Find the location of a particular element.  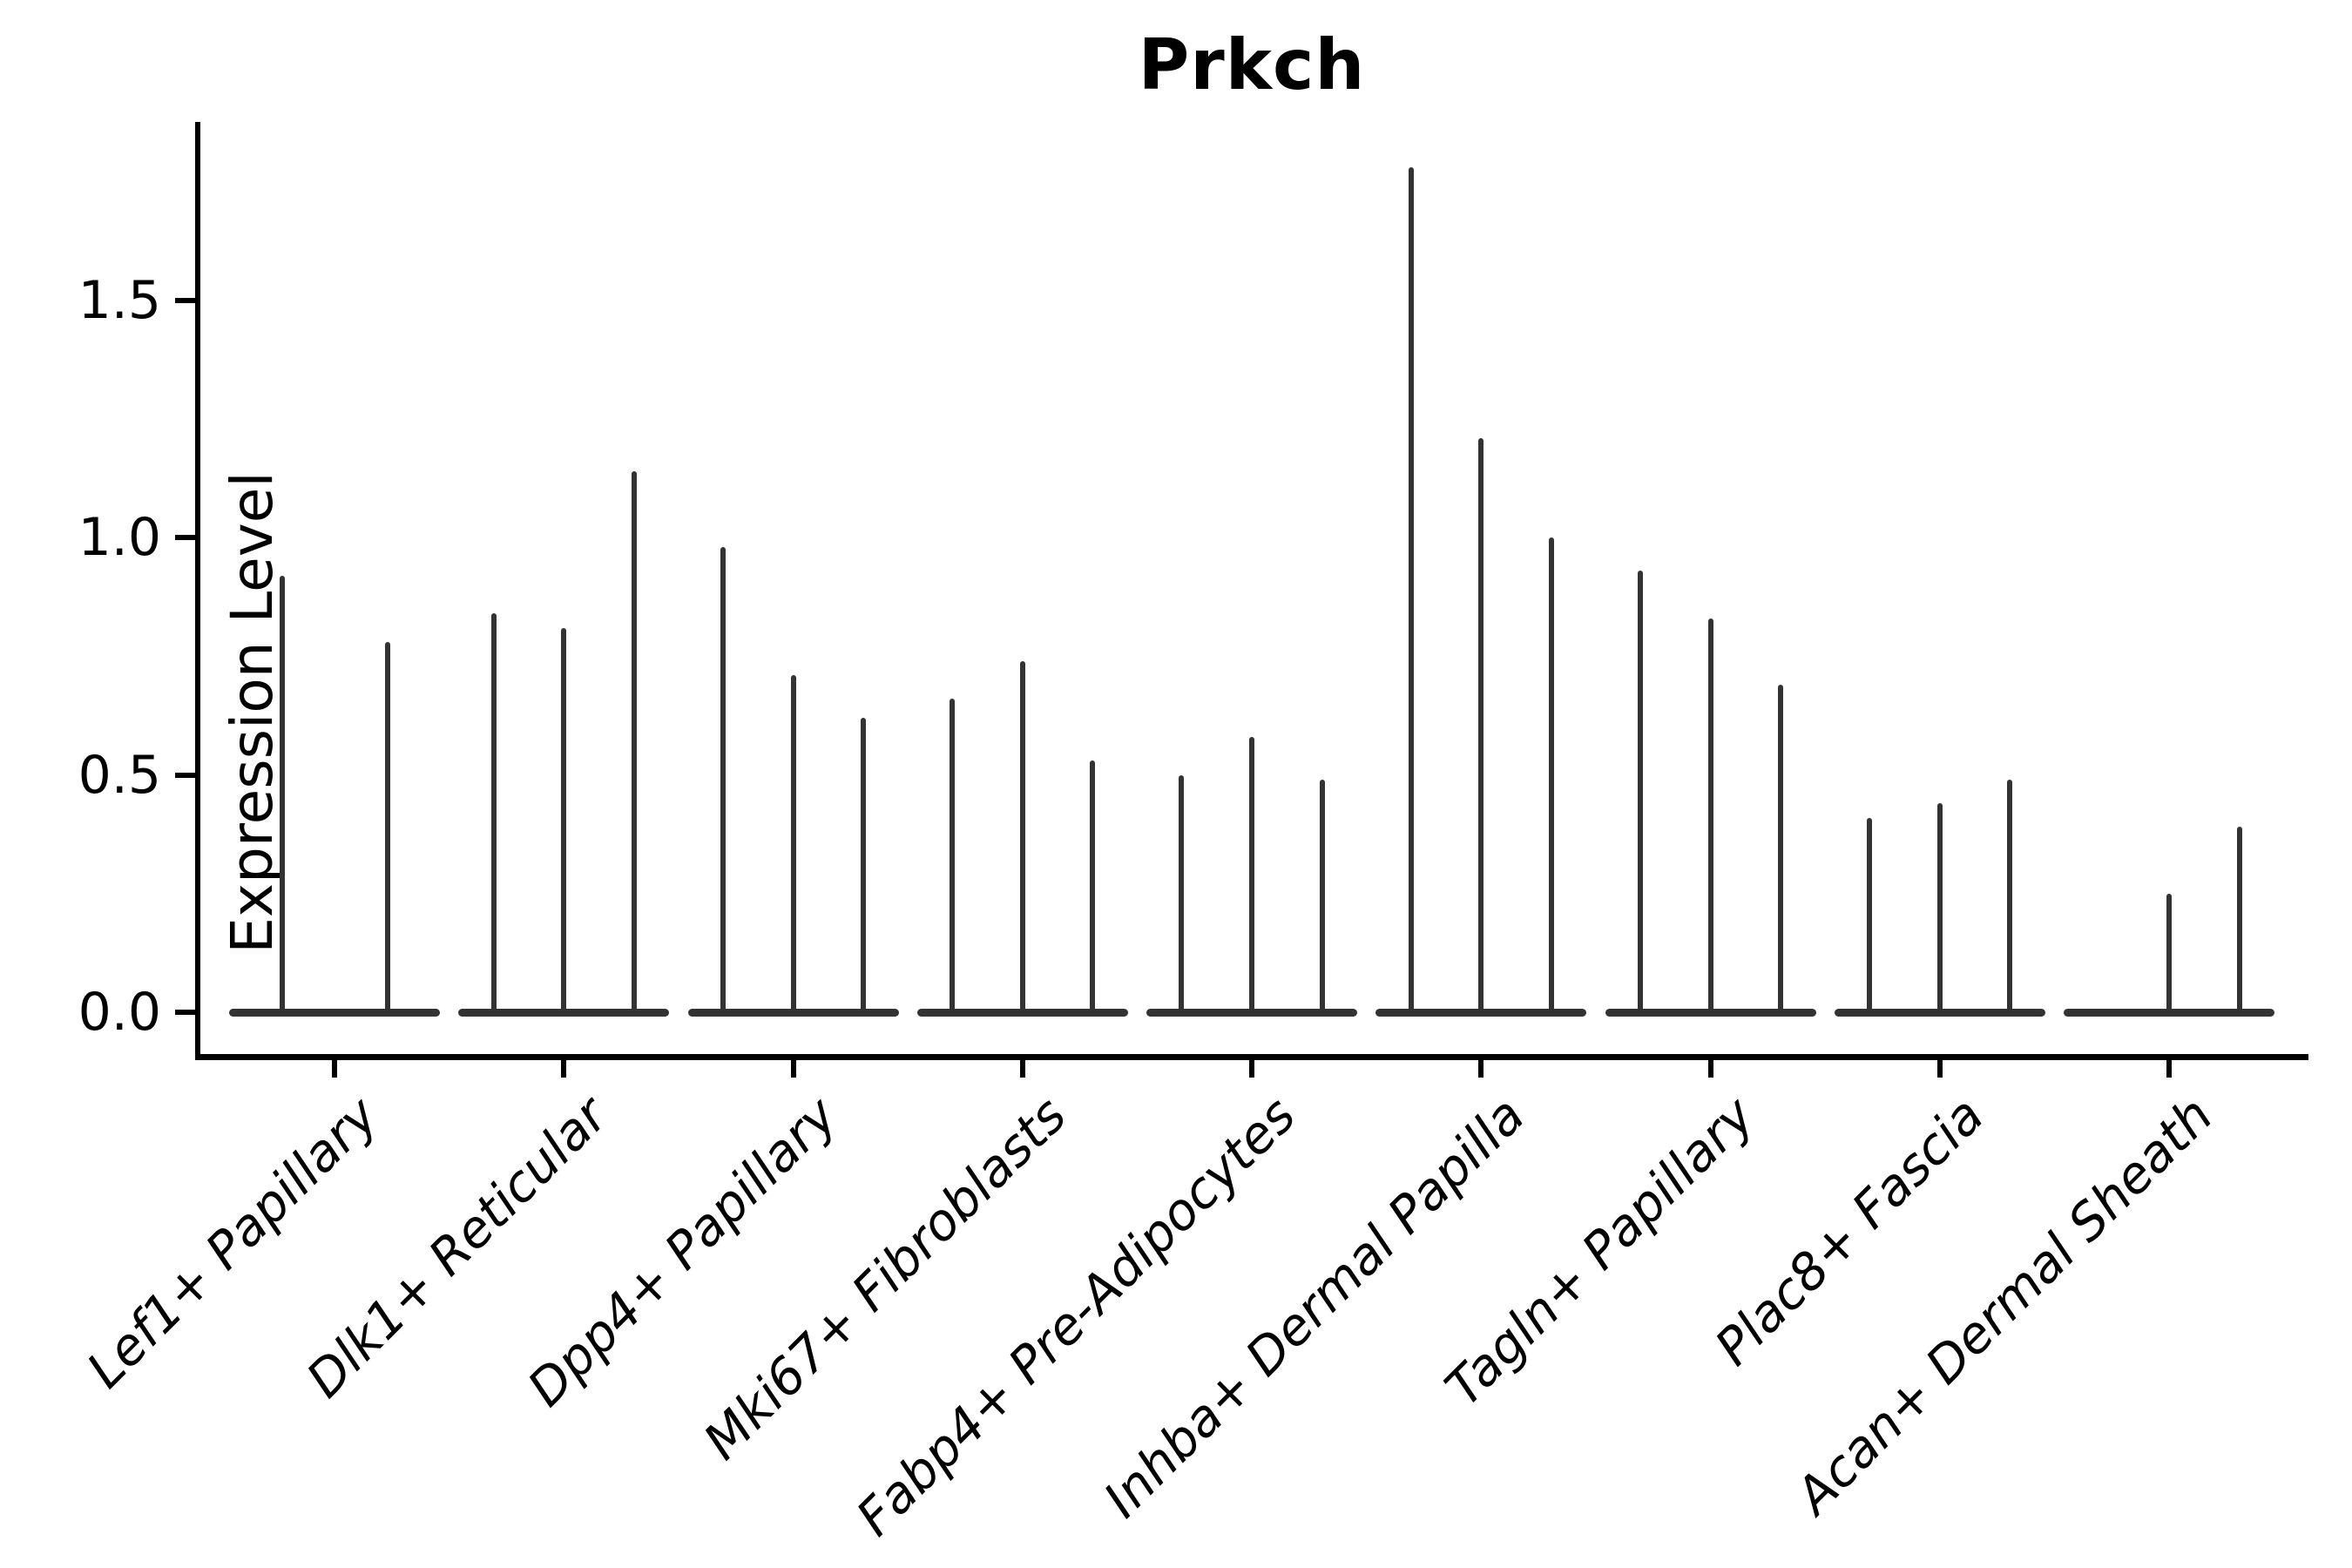

y-axis-tick-label: 0.0 is located at coordinates (119, 1013).